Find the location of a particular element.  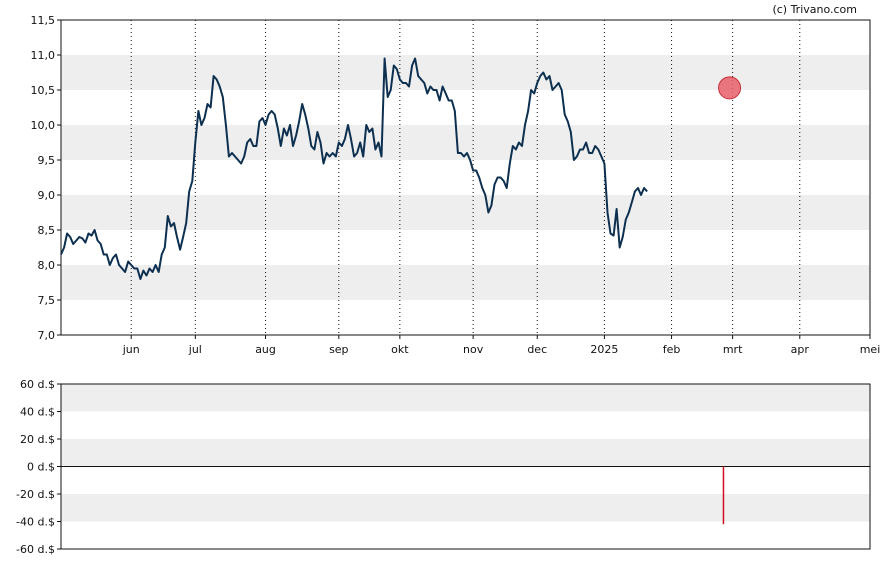

y-tick-label: 7,0 is located at coordinates (47, 335).